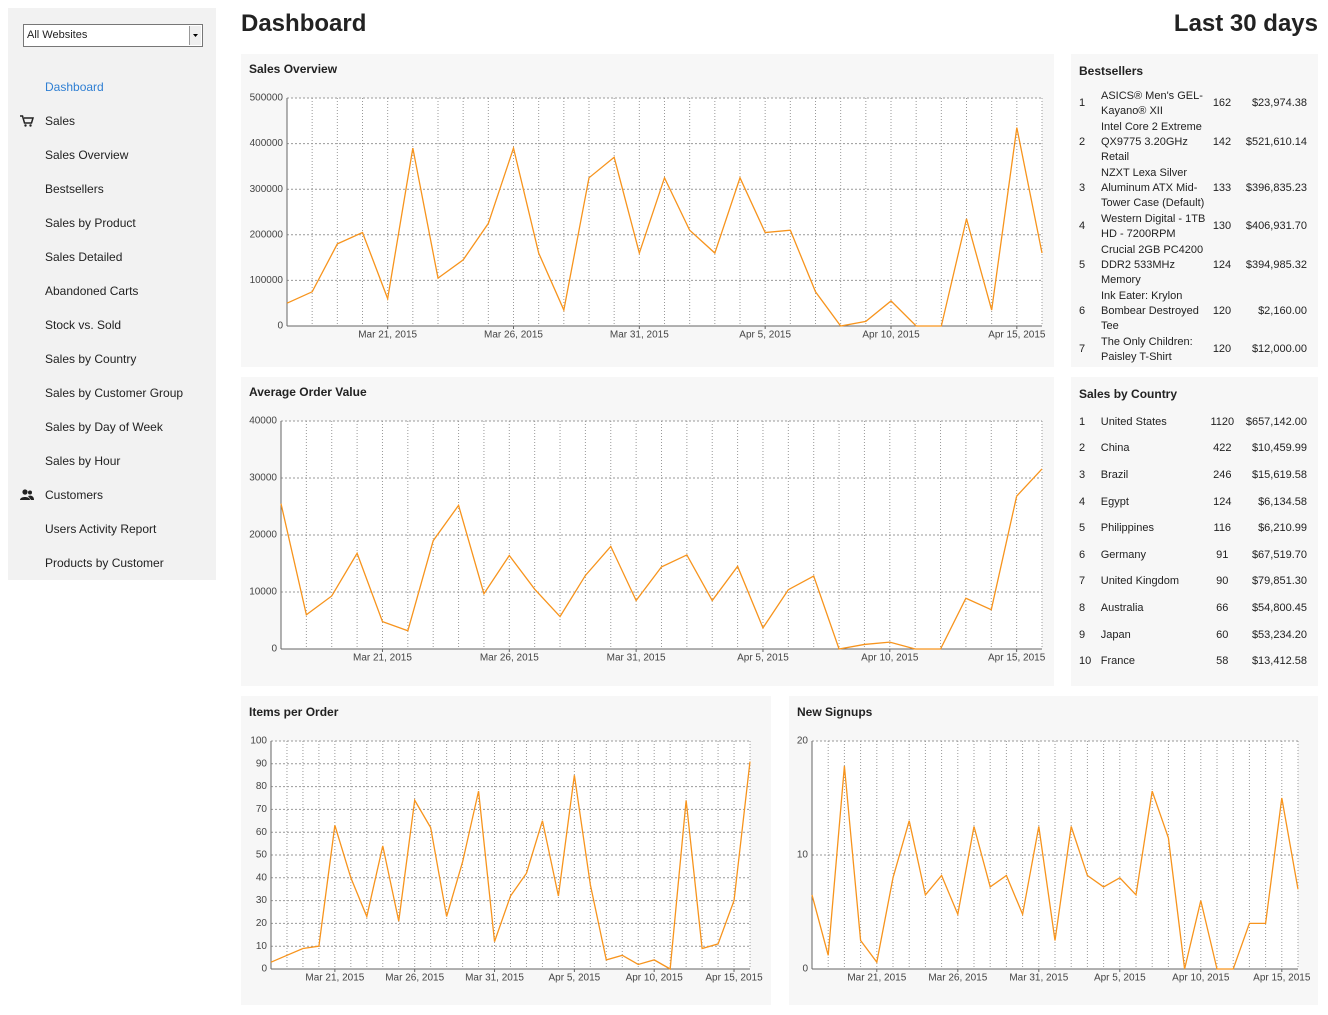  I want to click on y-tick-label: 10, so click(262, 946).